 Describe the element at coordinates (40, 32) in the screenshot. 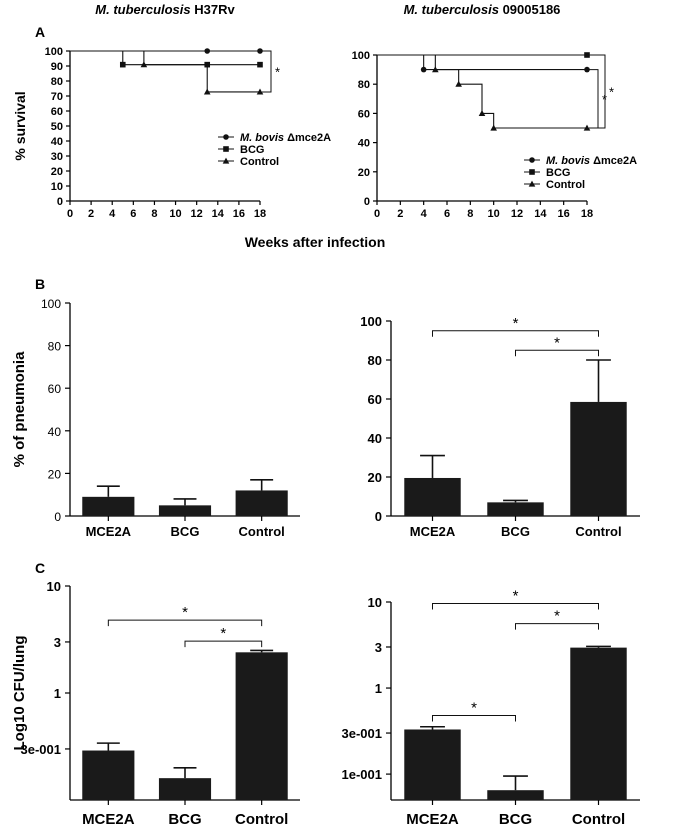

I see `panel-label-a: A` at that location.